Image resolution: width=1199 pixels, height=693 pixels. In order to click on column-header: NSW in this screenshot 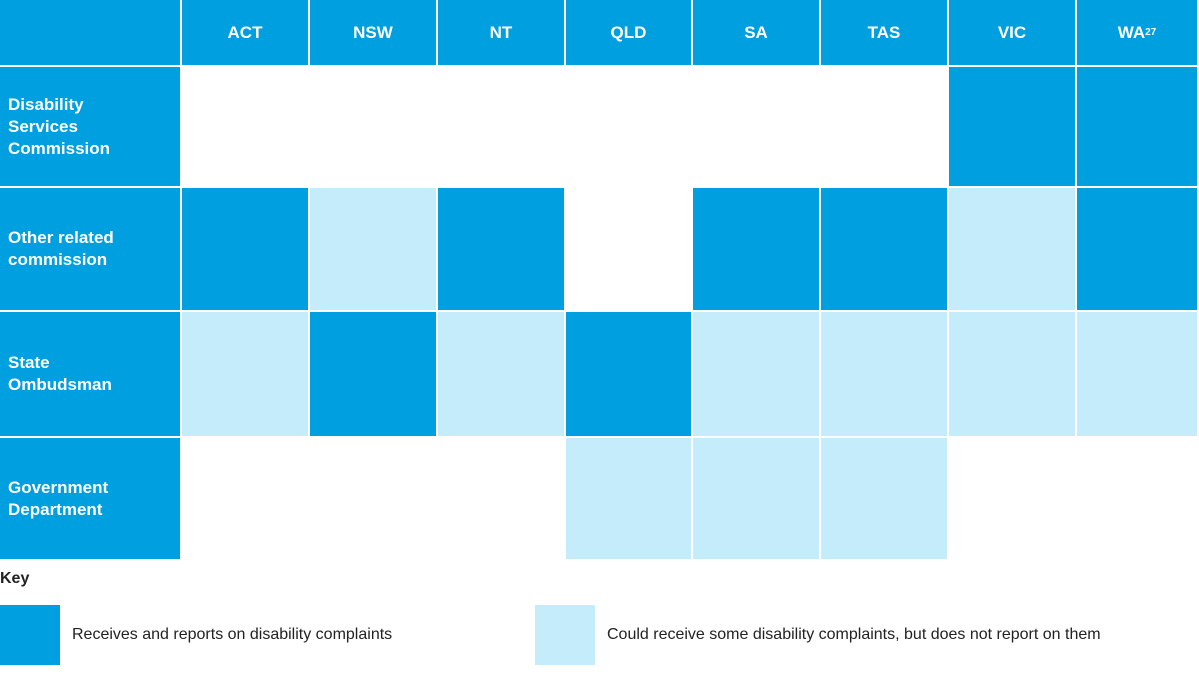, I will do `click(373, 32)`.